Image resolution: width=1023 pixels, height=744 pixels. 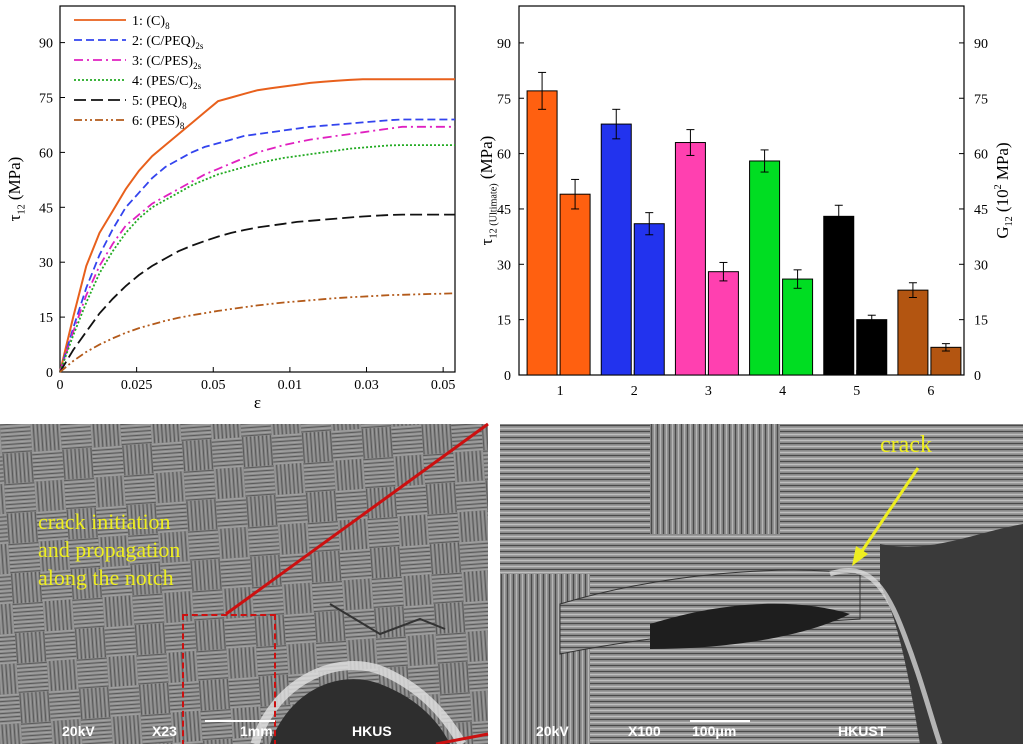 What do you see at coordinates (560, 391) in the screenshot?
I see `x-tick-label: 1` at bounding box center [560, 391].